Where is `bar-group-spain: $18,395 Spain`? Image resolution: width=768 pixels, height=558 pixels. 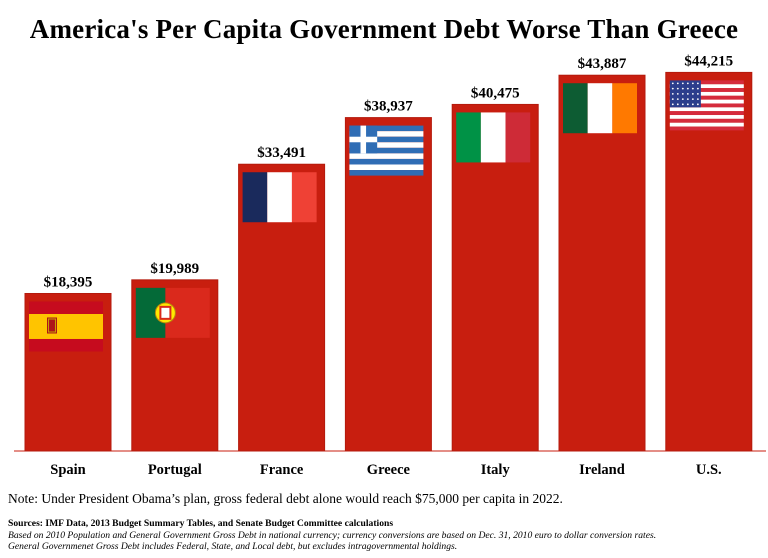 bar-group-spain: $18,395 Spain is located at coordinates (68, 376).